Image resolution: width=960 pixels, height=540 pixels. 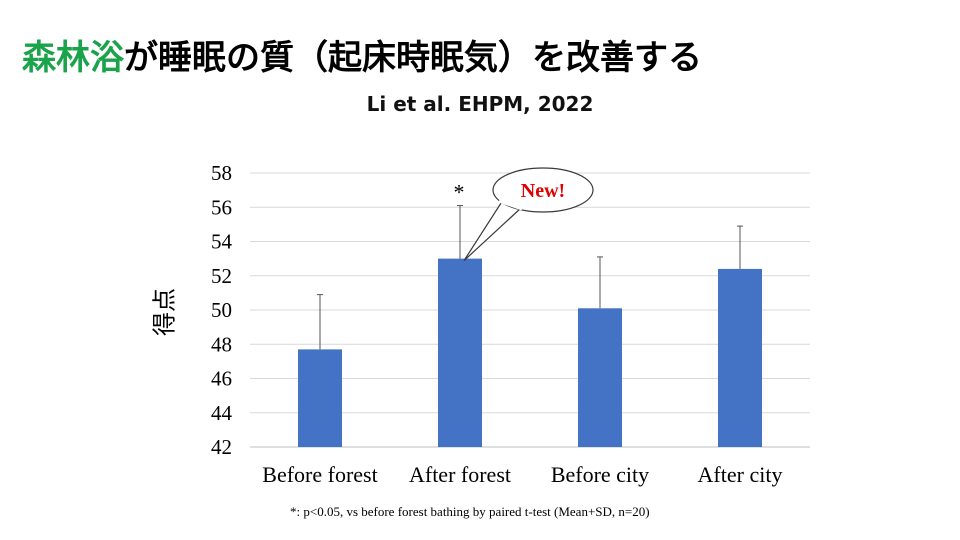 What do you see at coordinates (600, 474) in the screenshot?
I see `category-label: Before city` at bounding box center [600, 474].